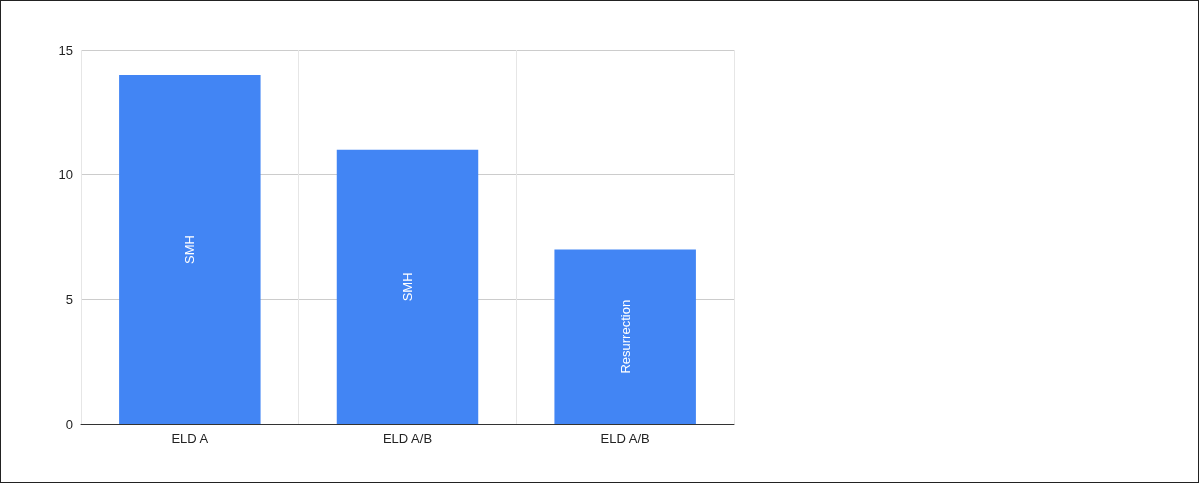  What do you see at coordinates (69, 299) in the screenshot?
I see `y-tick-label: 5` at bounding box center [69, 299].